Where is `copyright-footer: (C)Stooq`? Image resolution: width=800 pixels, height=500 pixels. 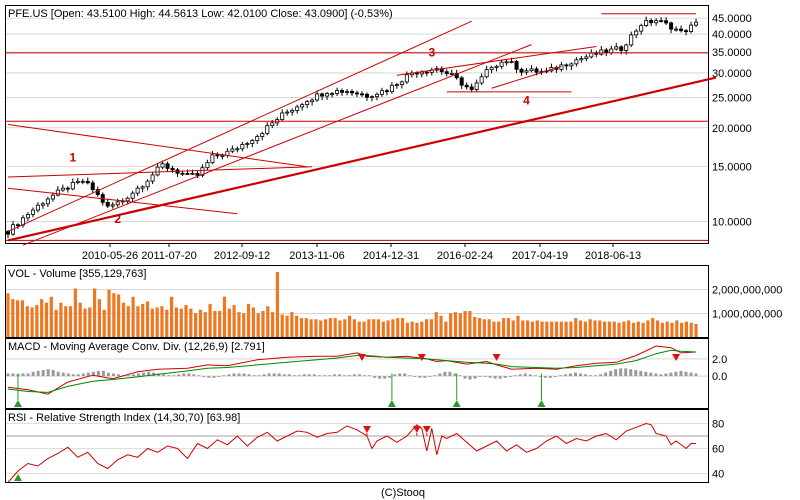
copyright-footer: (C)Stooq is located at coordinates (403, 493).